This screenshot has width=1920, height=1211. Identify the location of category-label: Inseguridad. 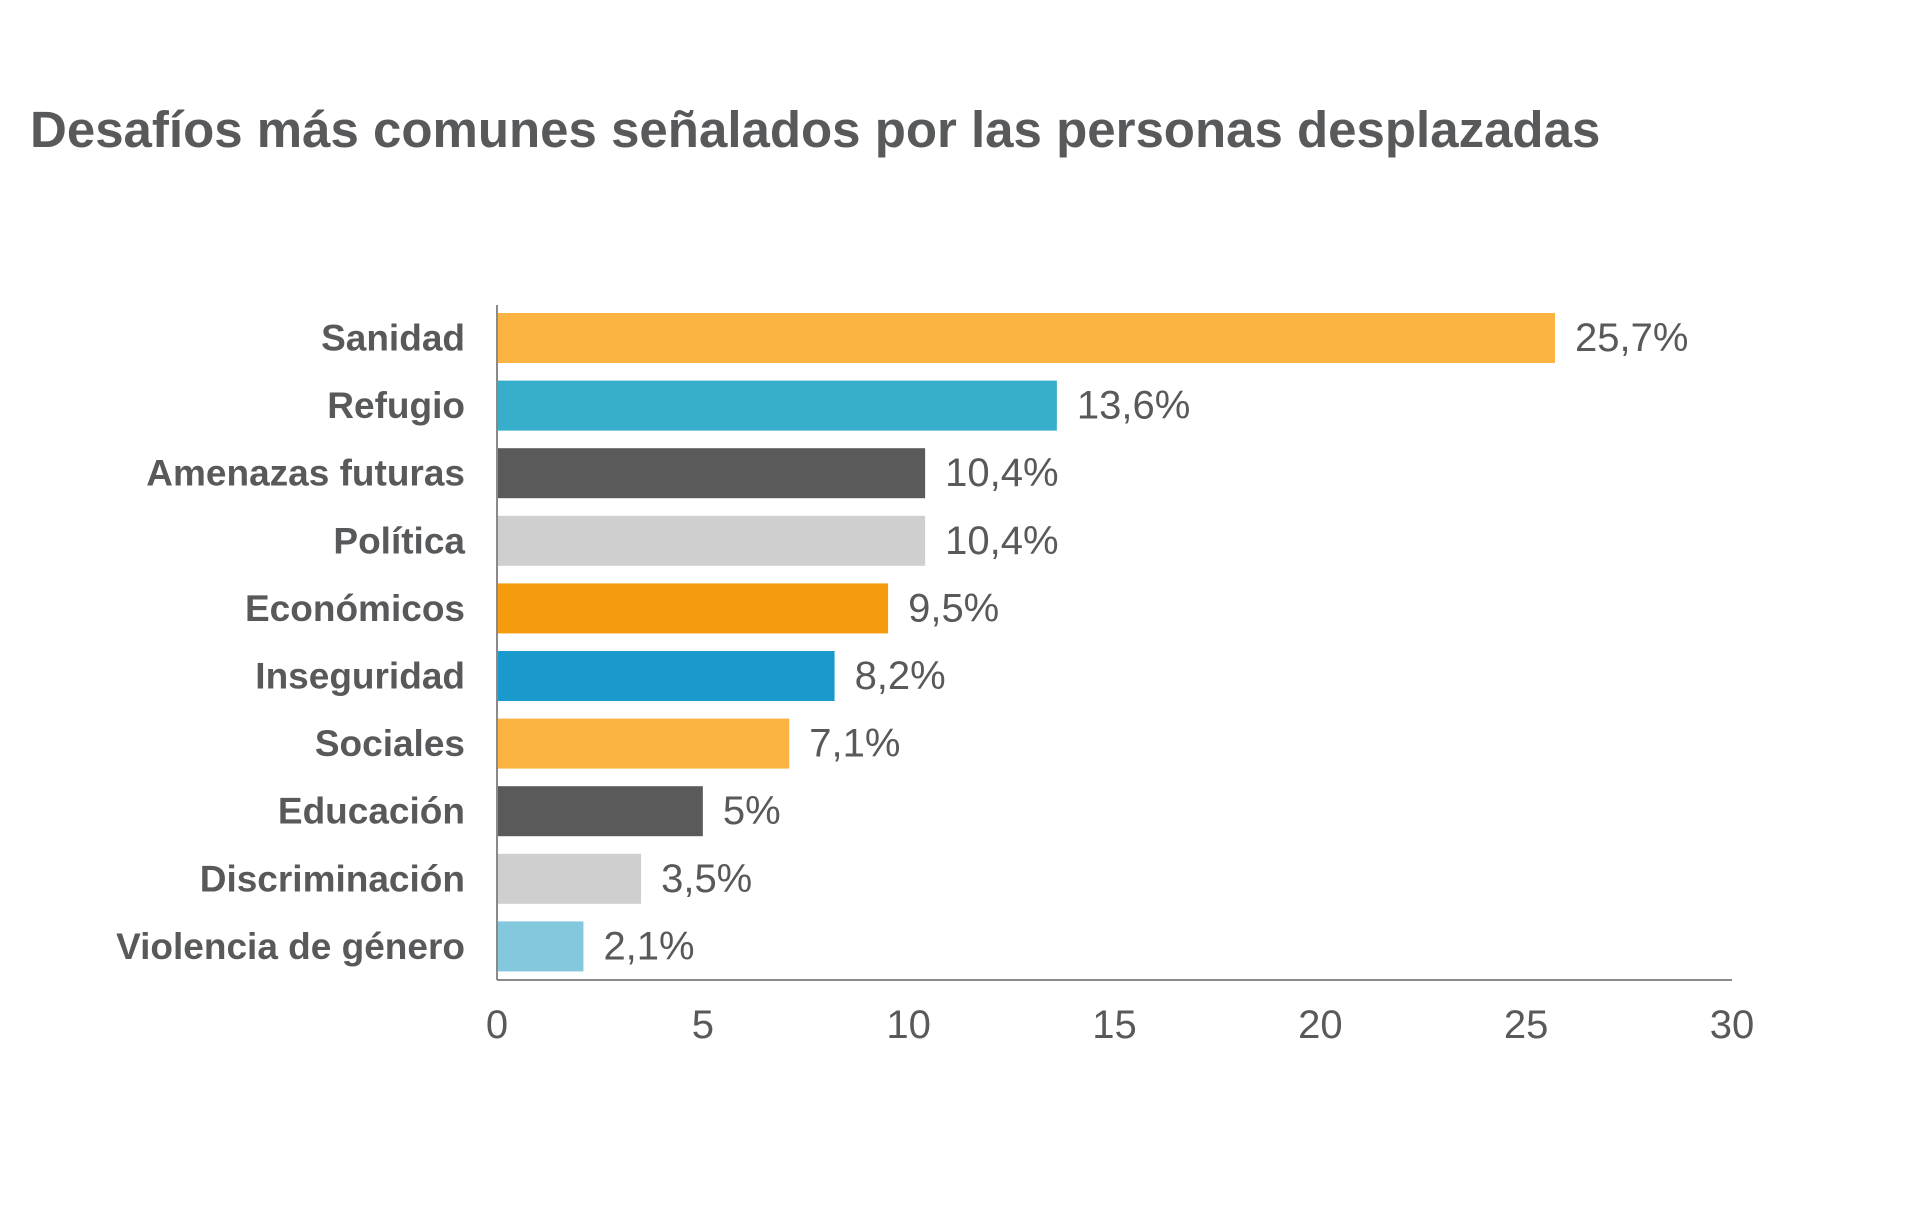
(360, 676).